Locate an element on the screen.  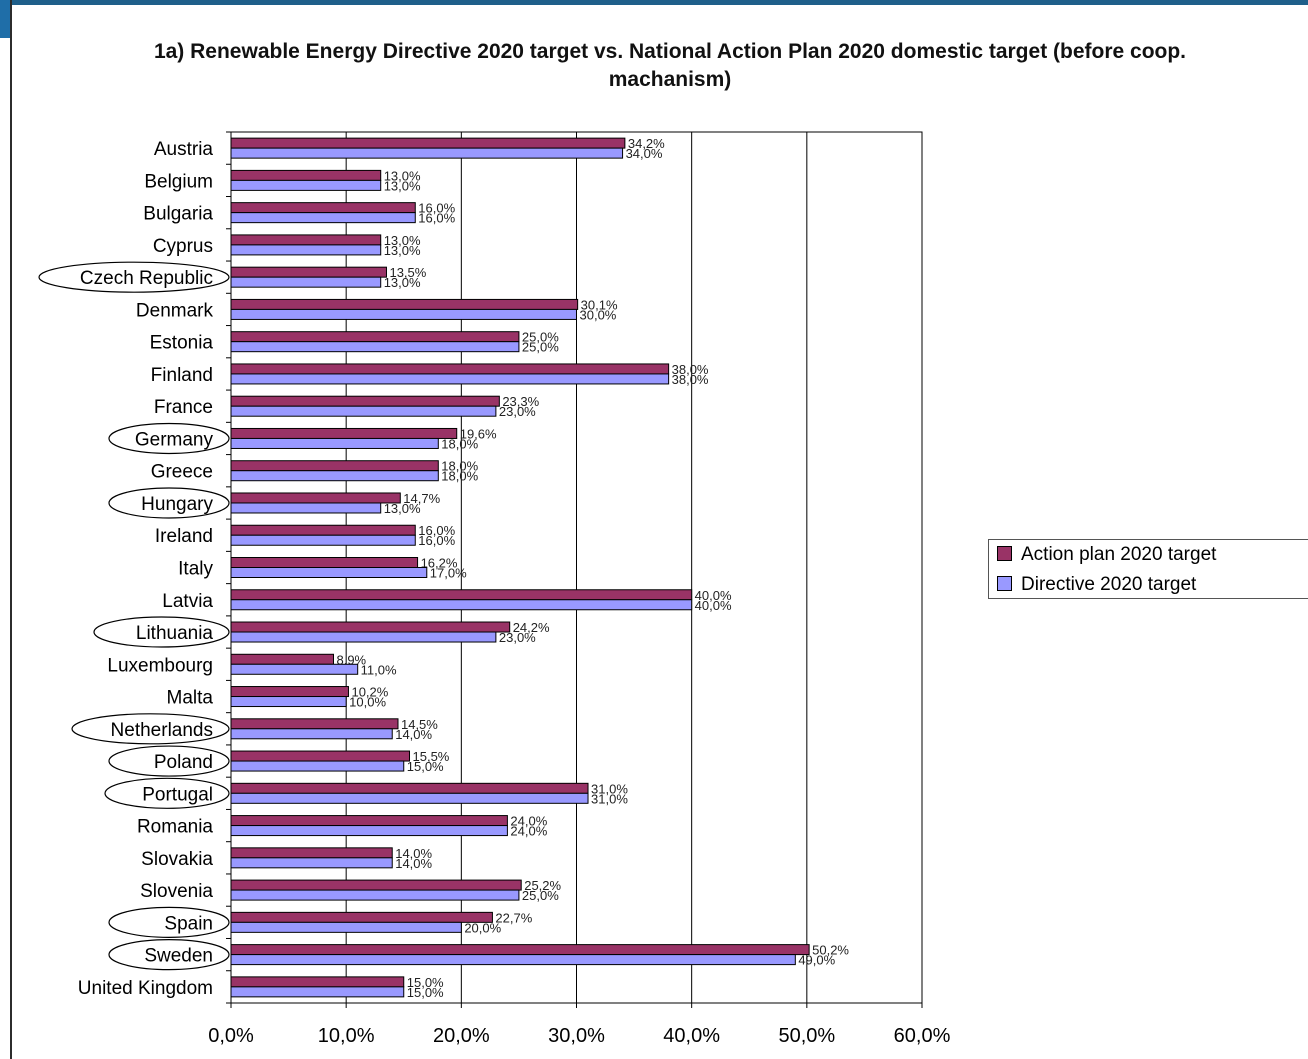
data-label: 25,0% is located at coordinates (540, 895).